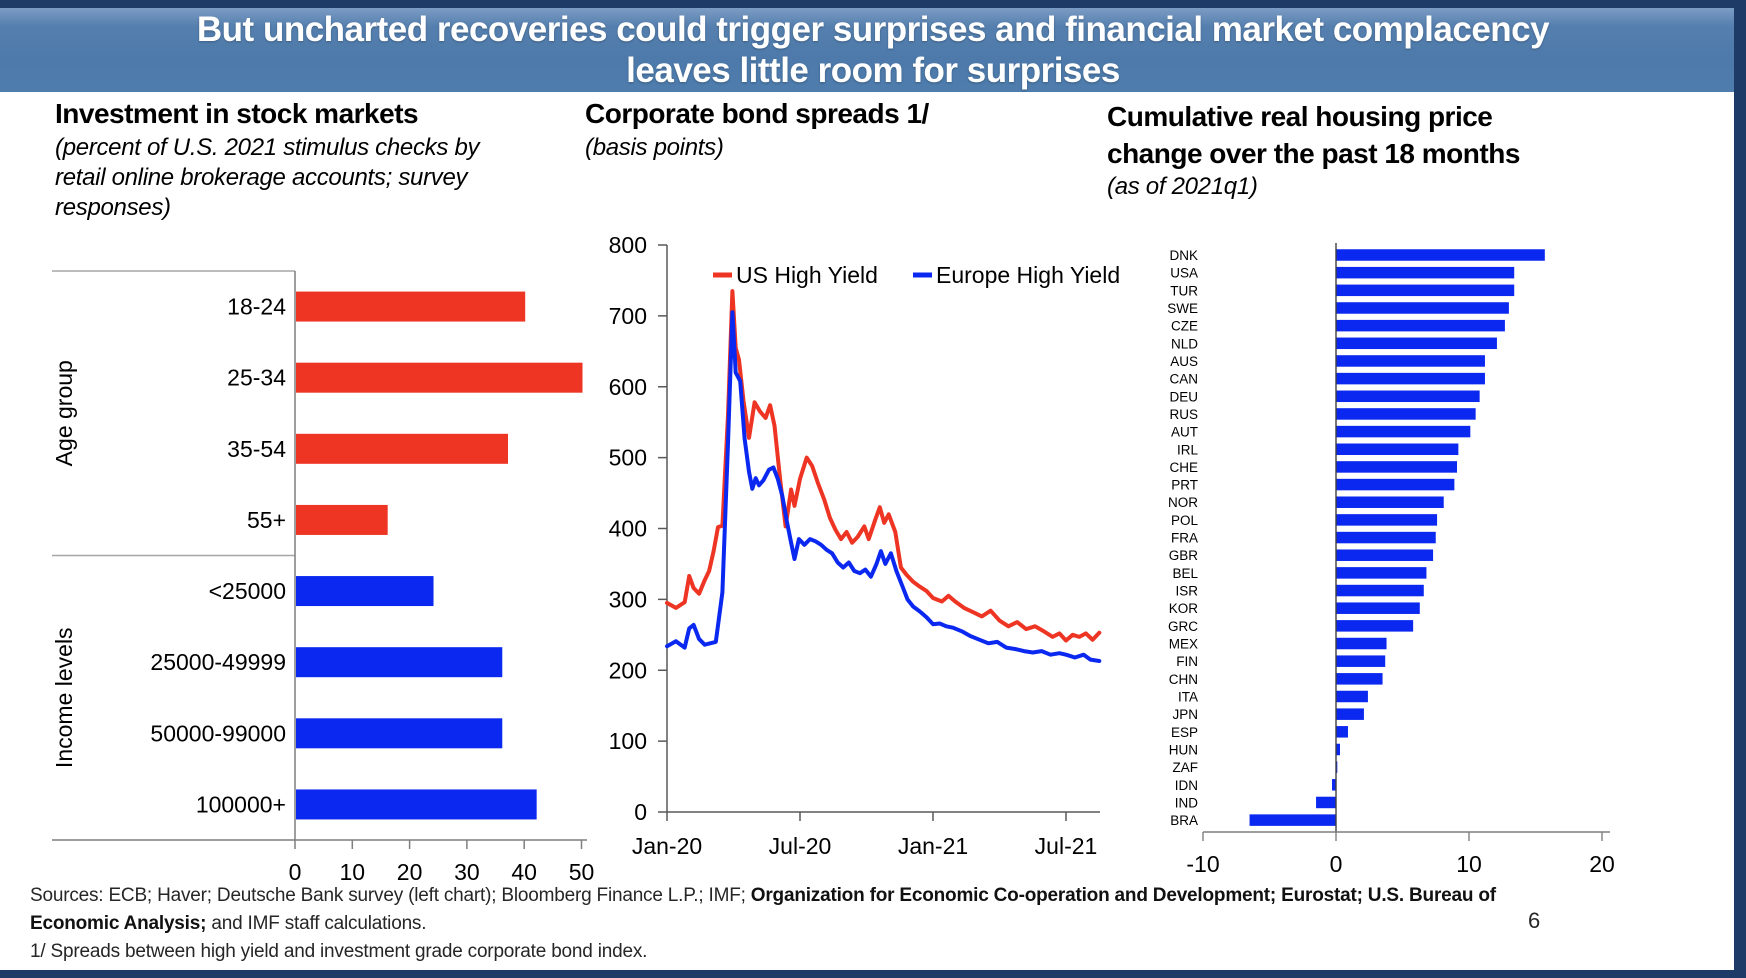 This screenshot has height=978, width=1746. Describe the element at coordinates (1183, 626) in the screenshot. I see `country-label: GRC` at that location.